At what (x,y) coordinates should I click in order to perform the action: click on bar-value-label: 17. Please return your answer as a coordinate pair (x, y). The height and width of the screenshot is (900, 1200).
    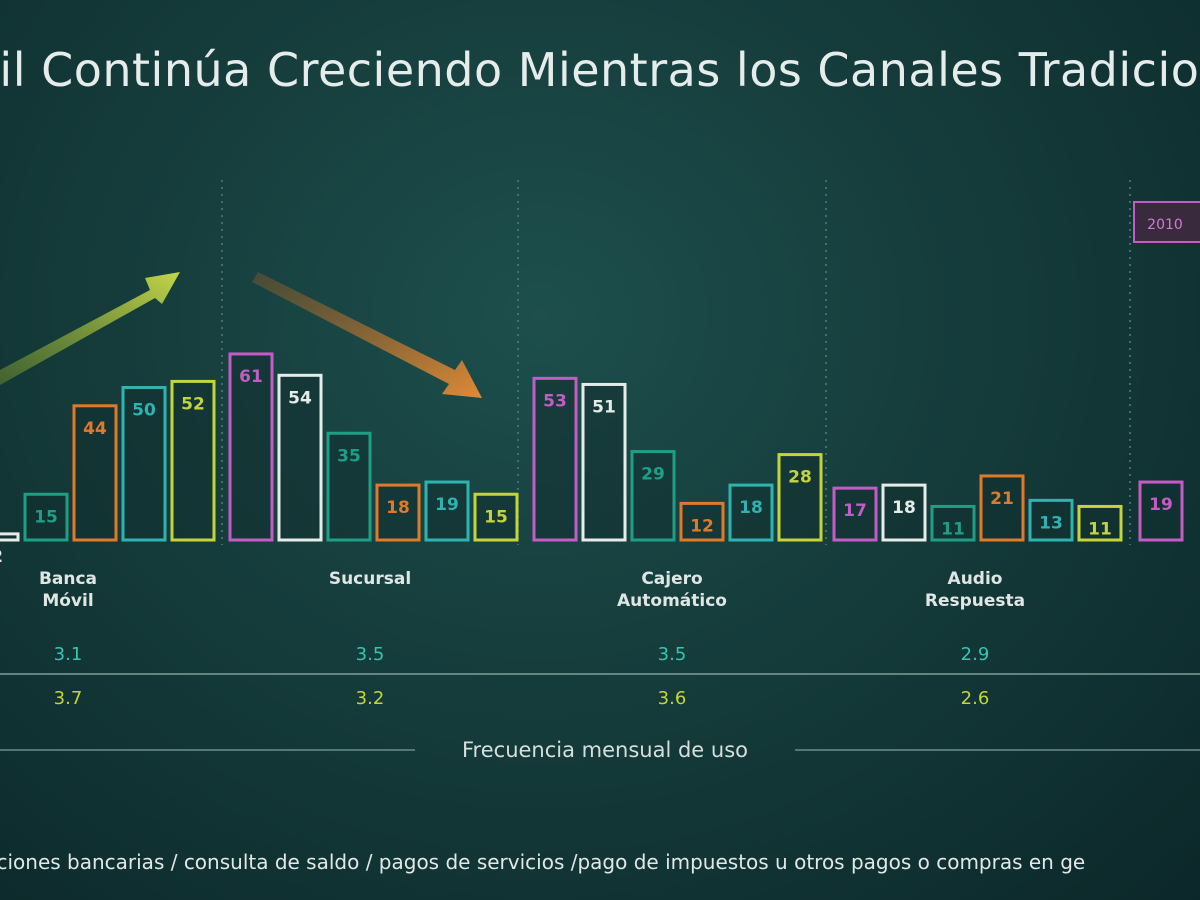
    Looking at the image, I should click on (855, 511).